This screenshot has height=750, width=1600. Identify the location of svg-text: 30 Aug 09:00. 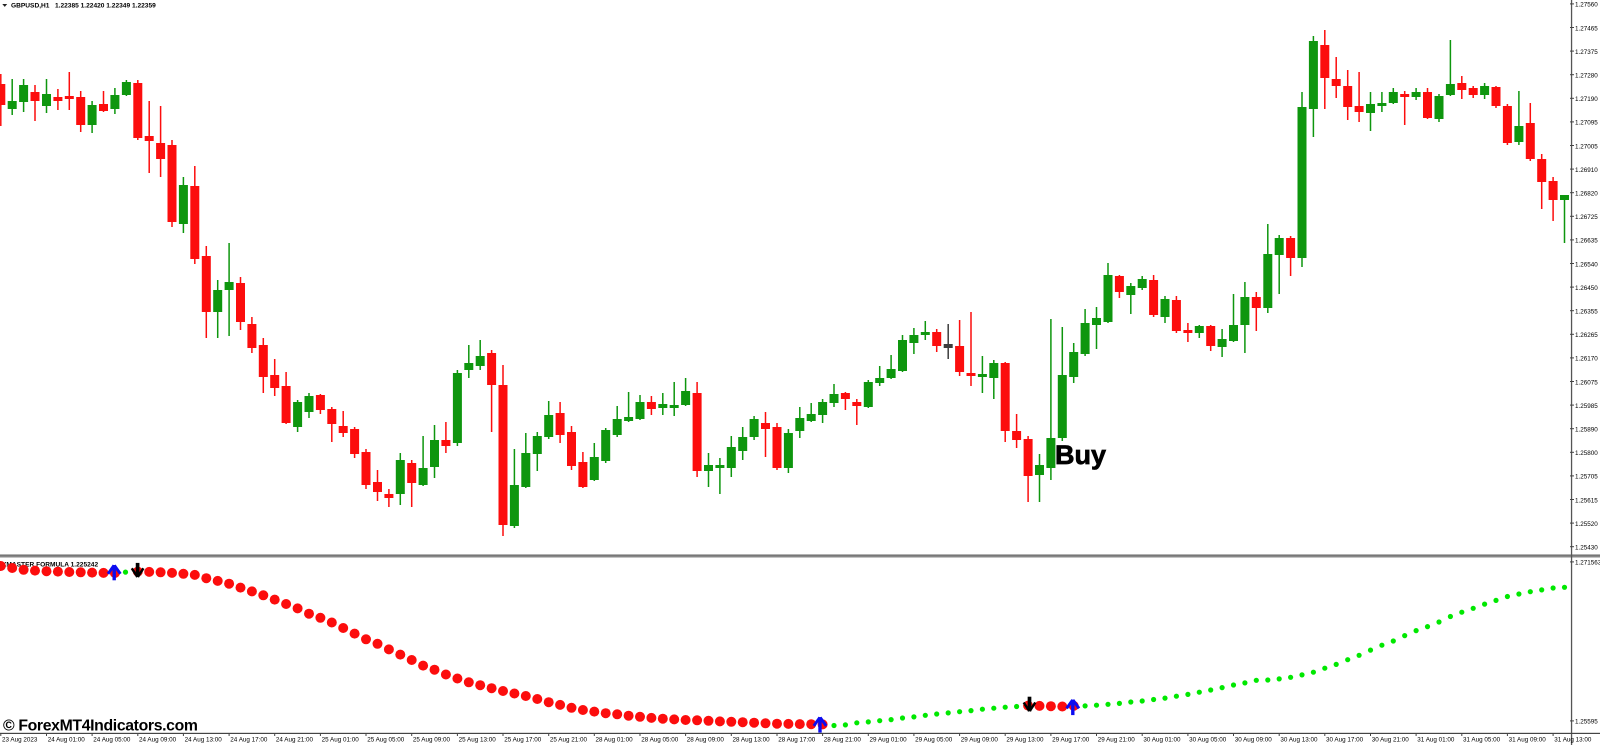
(1254, 740).